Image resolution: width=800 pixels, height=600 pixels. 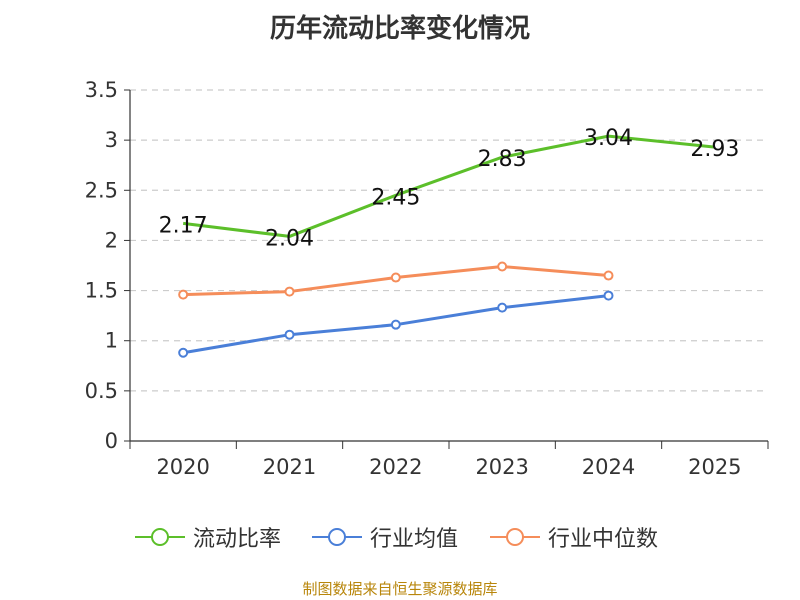 I want to click on y-tick-label: 2, so click(x=111, y=240).